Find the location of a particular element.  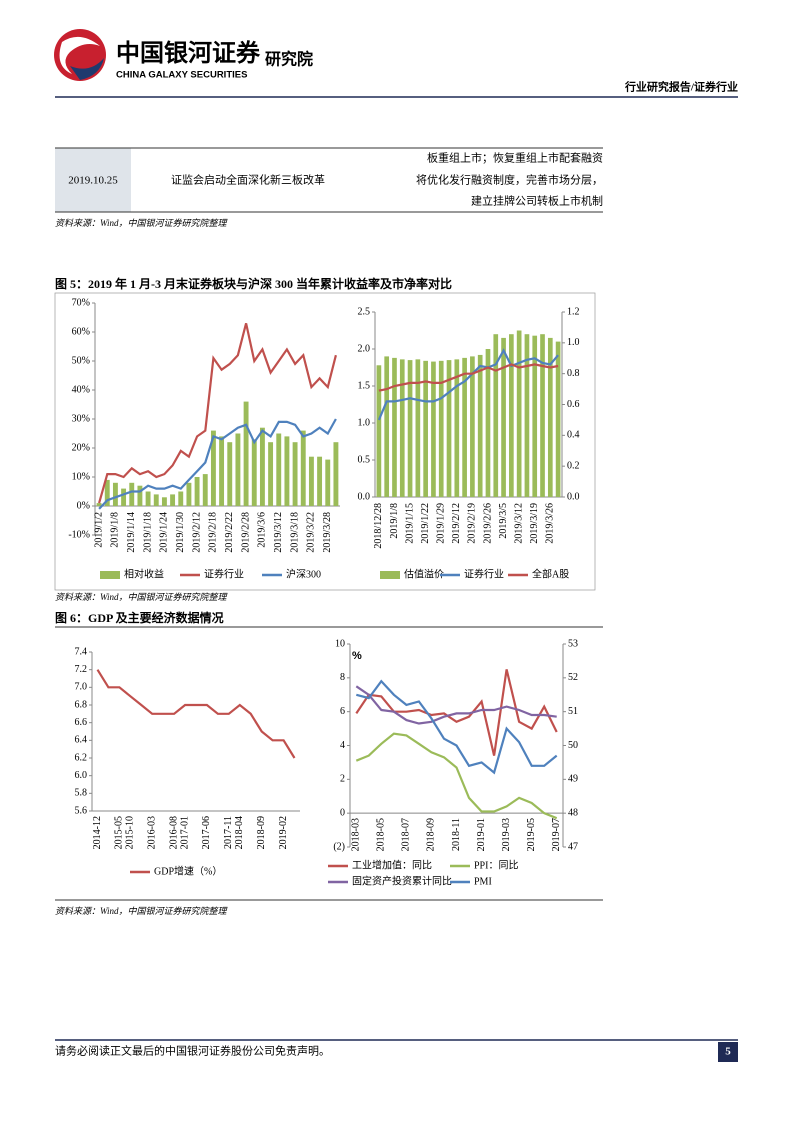

y-tick-label: 5.8 is located at coordinates (81, 793).